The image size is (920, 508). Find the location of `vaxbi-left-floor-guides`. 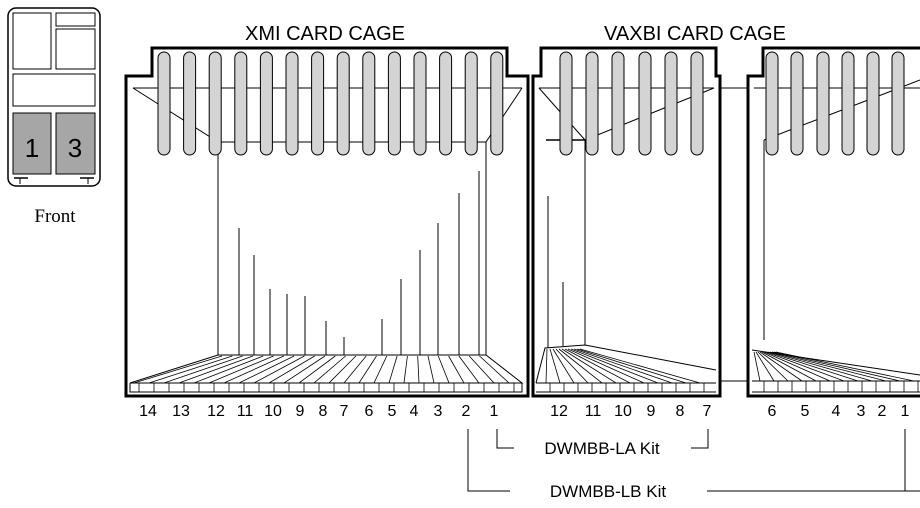

vaxbi-left-floor-guides is located at coordinates (625, 370).